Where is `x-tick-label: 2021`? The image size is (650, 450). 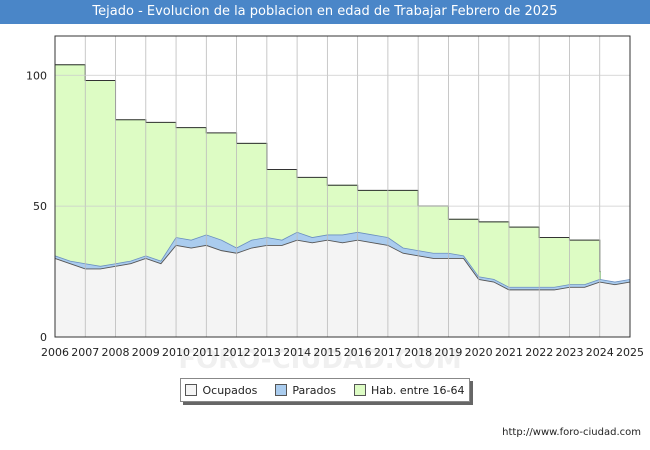
x-tick-label: 2021 is located at coordinates (509, 352).